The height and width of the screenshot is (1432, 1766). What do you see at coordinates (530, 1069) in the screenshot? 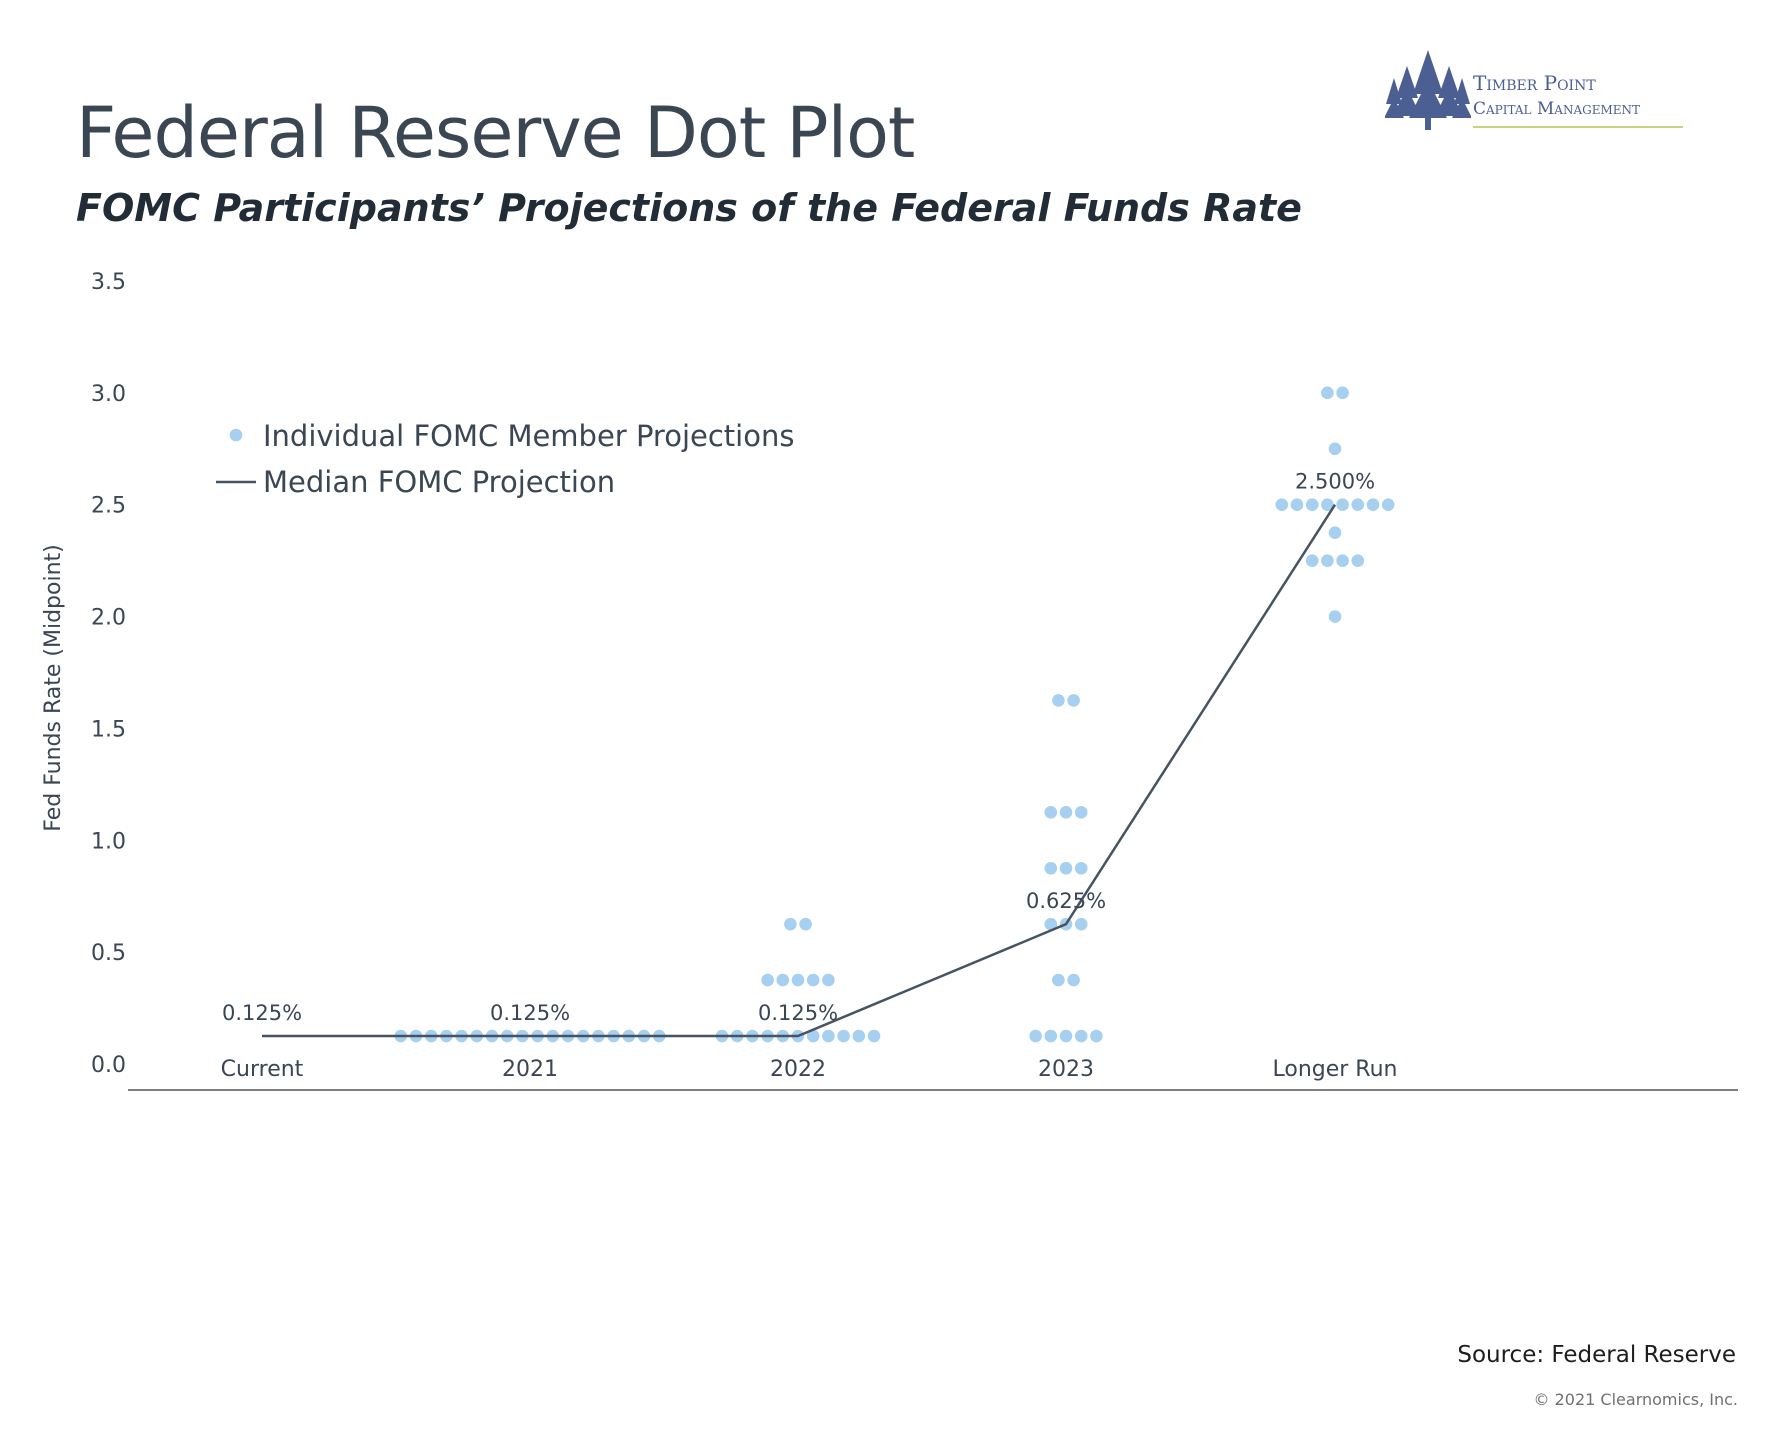
I see `x-tick-label: 2021` at bounding box center [530, 1069].